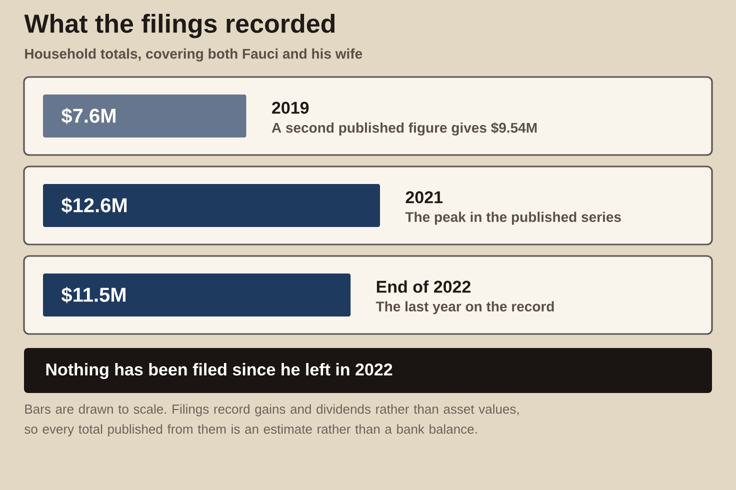 This screenshot has height=490, width=736. What do you see at coordinates (404, 129) in the screenshot?
I see `annotation: A second published figure gives $9.54M` at bounding box center [404, 129].